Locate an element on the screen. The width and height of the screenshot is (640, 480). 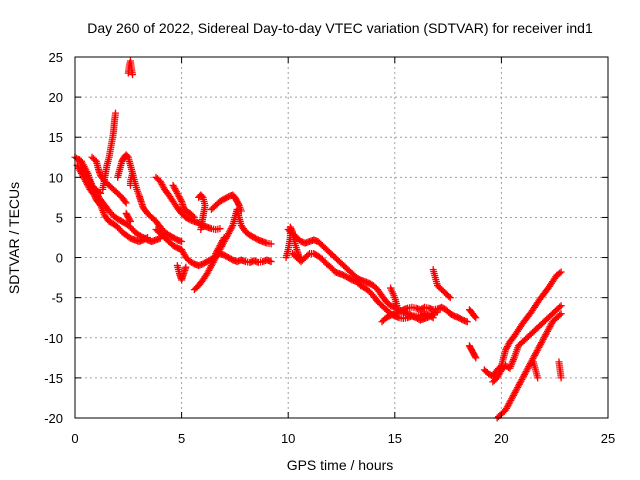
series-track-u is located at coordinates (416, 314).